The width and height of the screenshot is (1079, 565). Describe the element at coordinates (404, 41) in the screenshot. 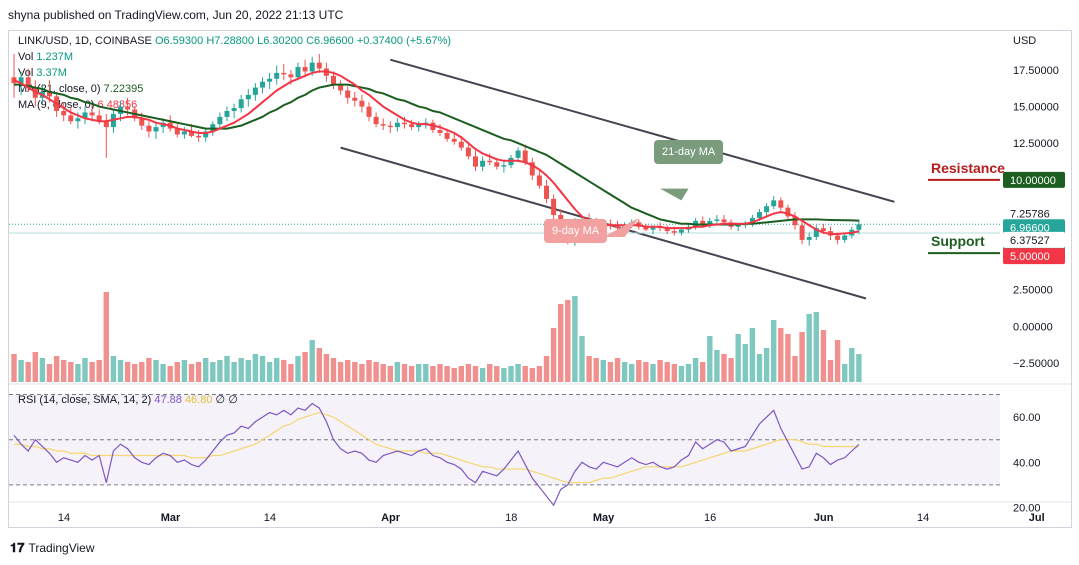

I see `change-value: +0.37400 (+5.67%)` at that location.